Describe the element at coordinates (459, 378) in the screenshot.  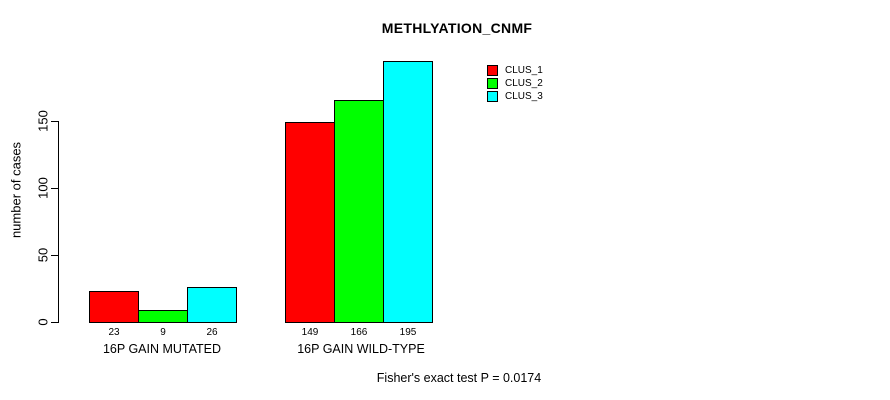
I see `annotation-fisher-test: Fisher's exact test P = 0.0174` at that location.